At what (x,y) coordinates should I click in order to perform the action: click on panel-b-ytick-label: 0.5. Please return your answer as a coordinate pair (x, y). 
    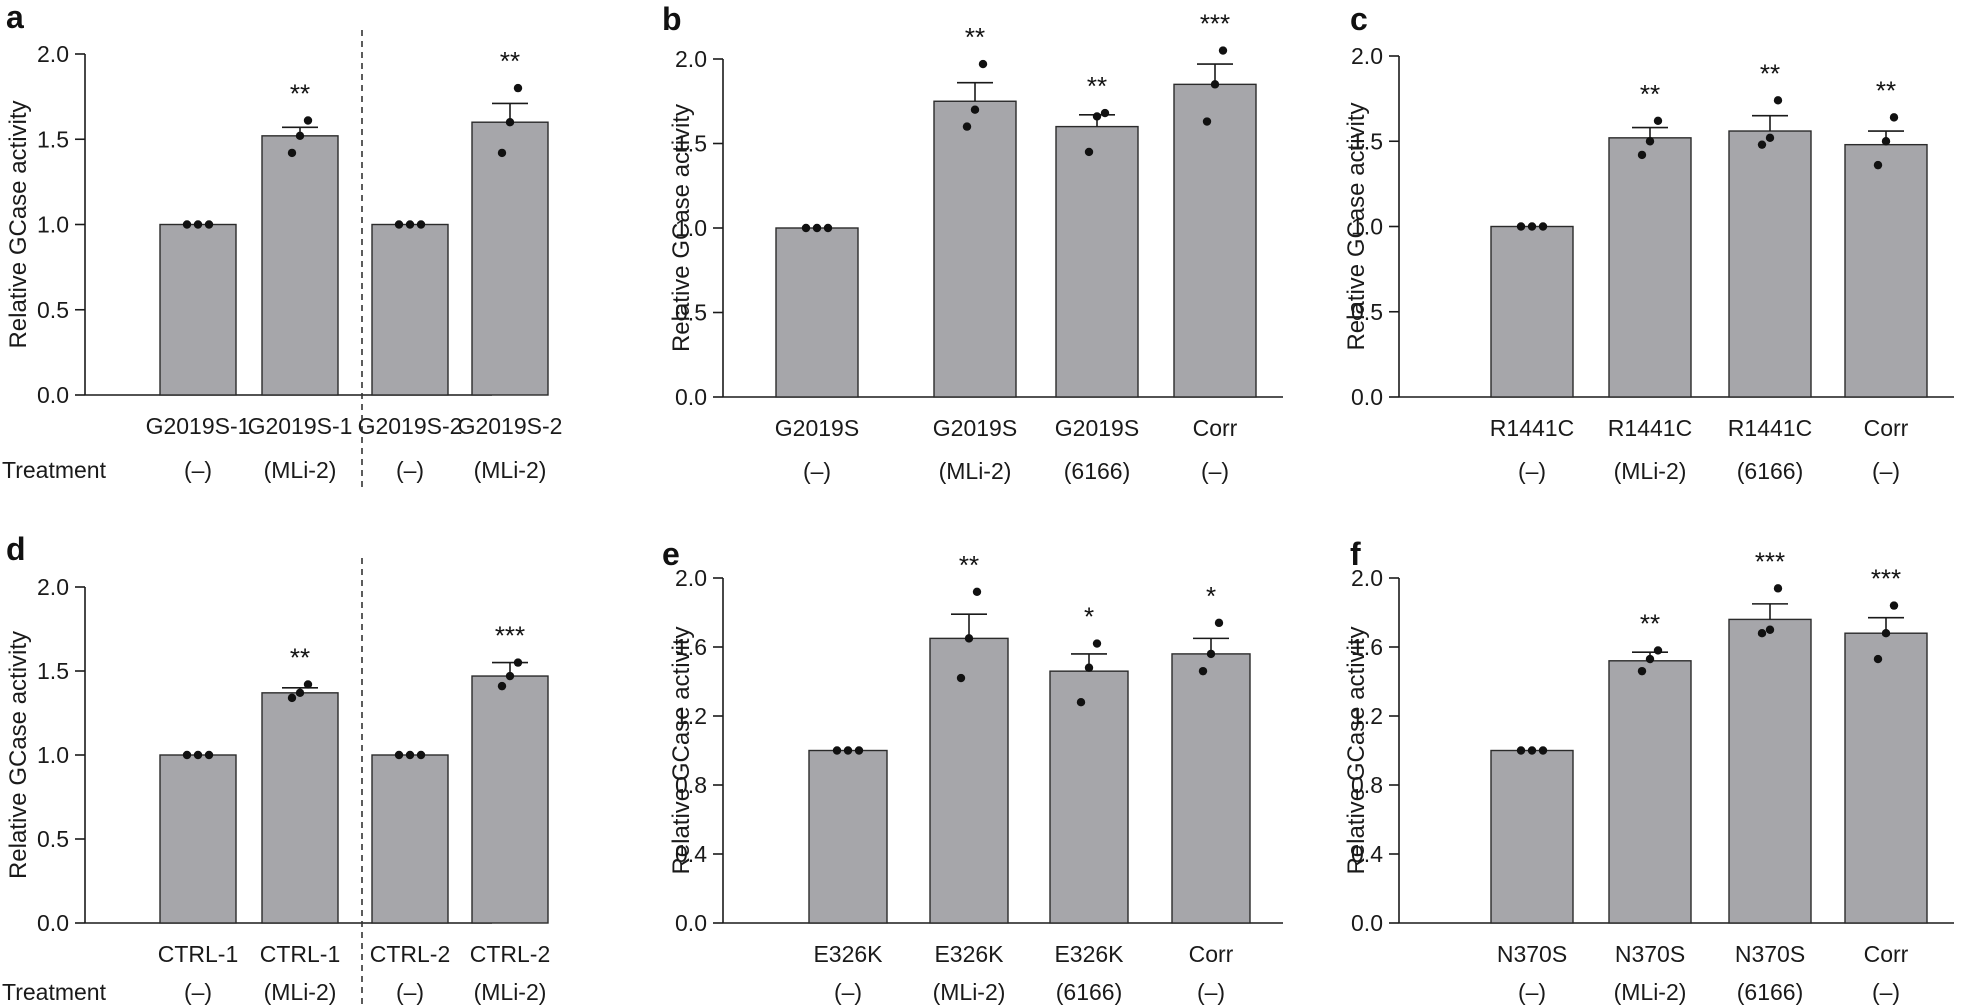
    Looking at the image, I should click on (691, 313).